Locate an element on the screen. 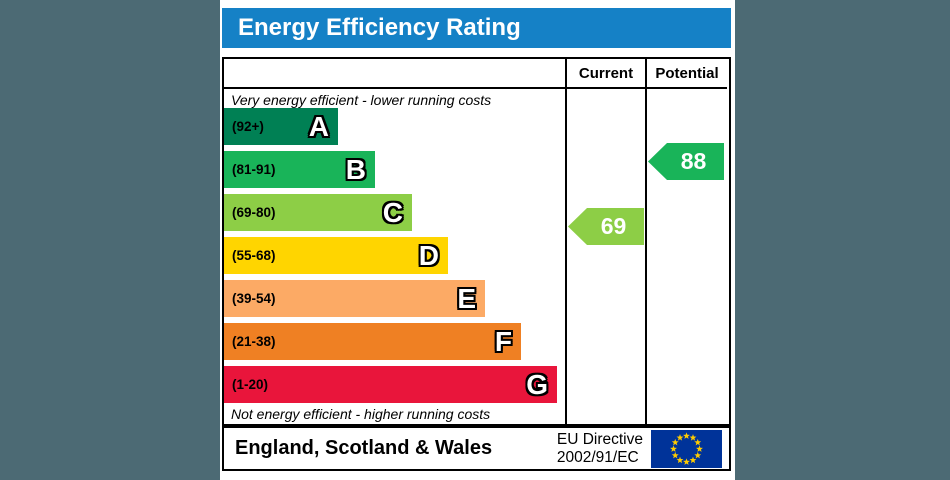 Image resolution: width=950 pixels, height=480 pixels. band-letter: C is located at coordinates (392, 212).